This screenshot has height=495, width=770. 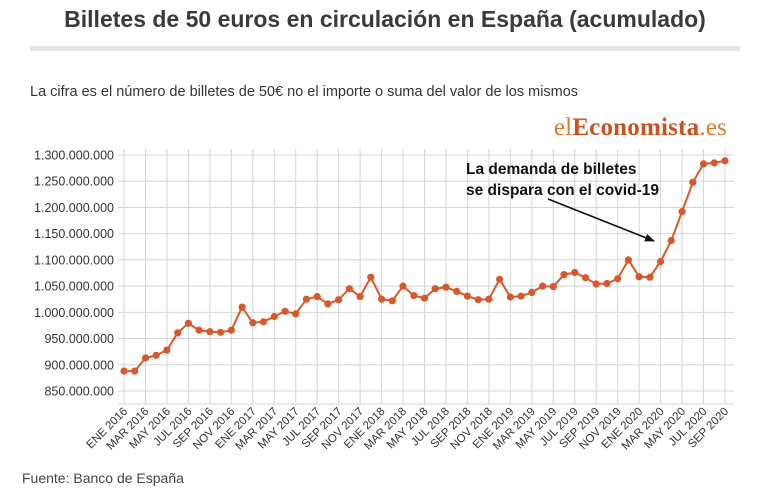 I want to click on y-tick-label: 1.300.000.000, so click(x=74, y=156).